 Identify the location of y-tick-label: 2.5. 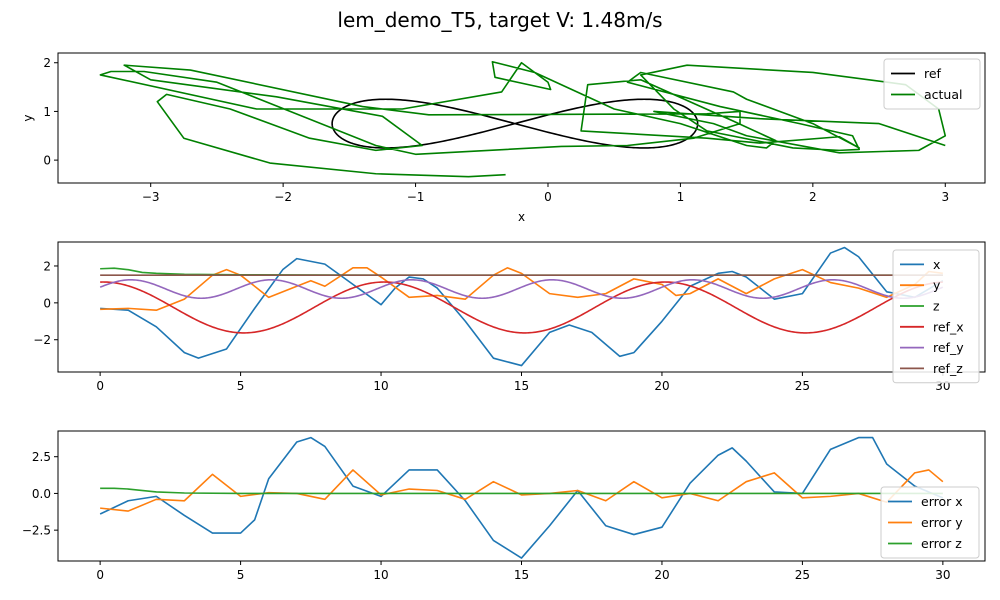
(41, 457).